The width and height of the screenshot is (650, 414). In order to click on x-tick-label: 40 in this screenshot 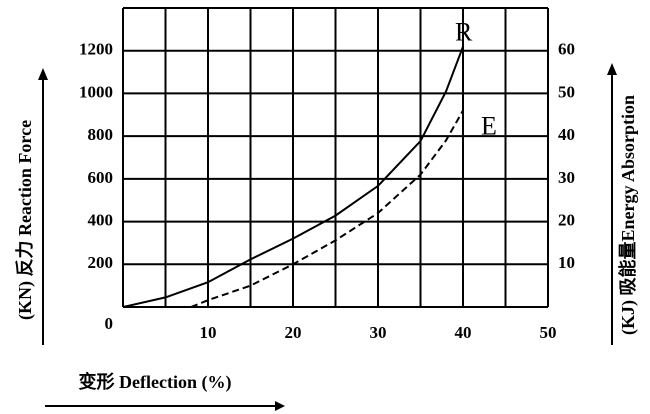, I will do `click(463, 332)`.